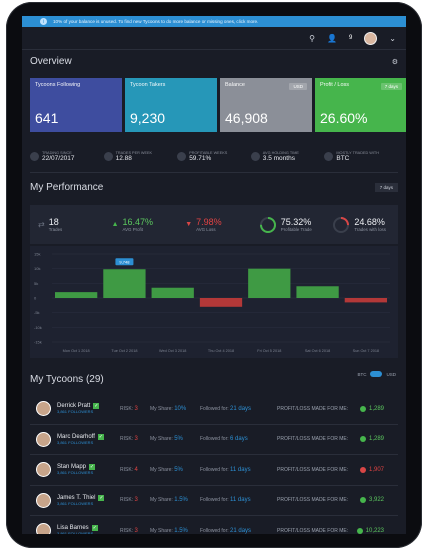 The width and height of the screenshot is (429, 553). Describe the element at coordinates (37, 254) in the screenshot. I see `y-tick-label: 15k` at that location.